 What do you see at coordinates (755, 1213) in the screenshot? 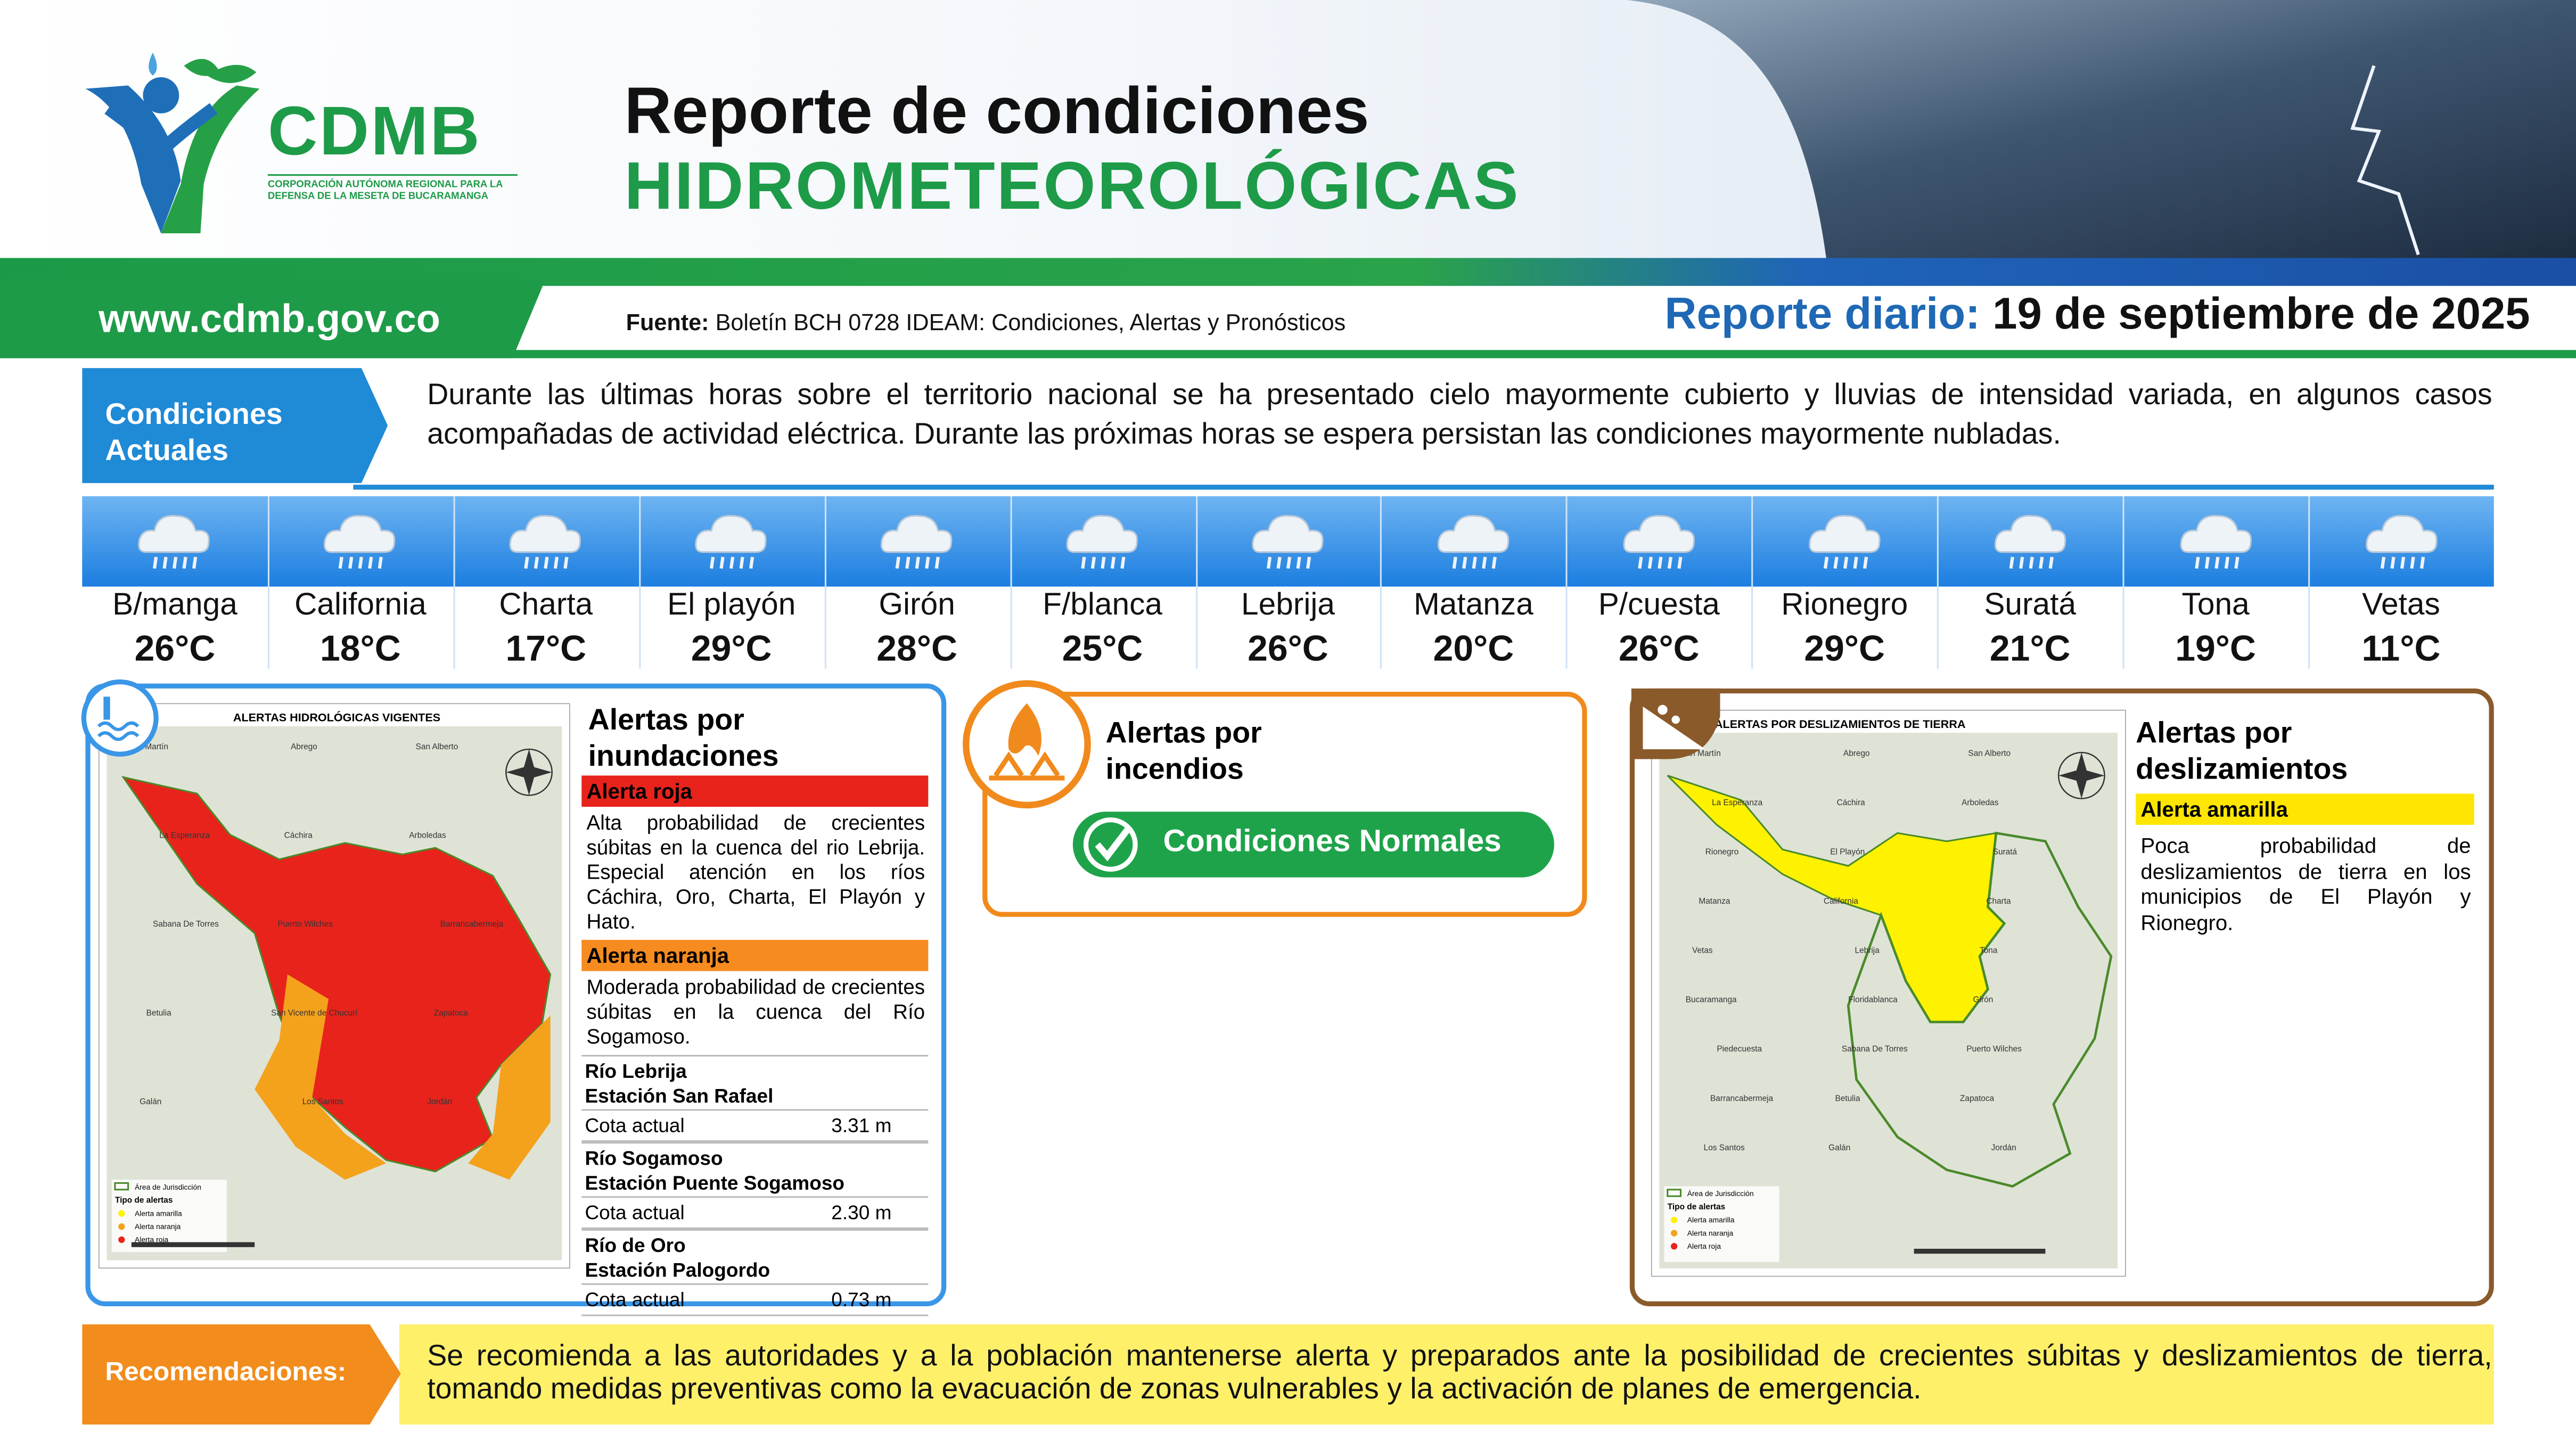
I see `station-row: Cota actual 2.30 m` at bounding box center [755, 1213].